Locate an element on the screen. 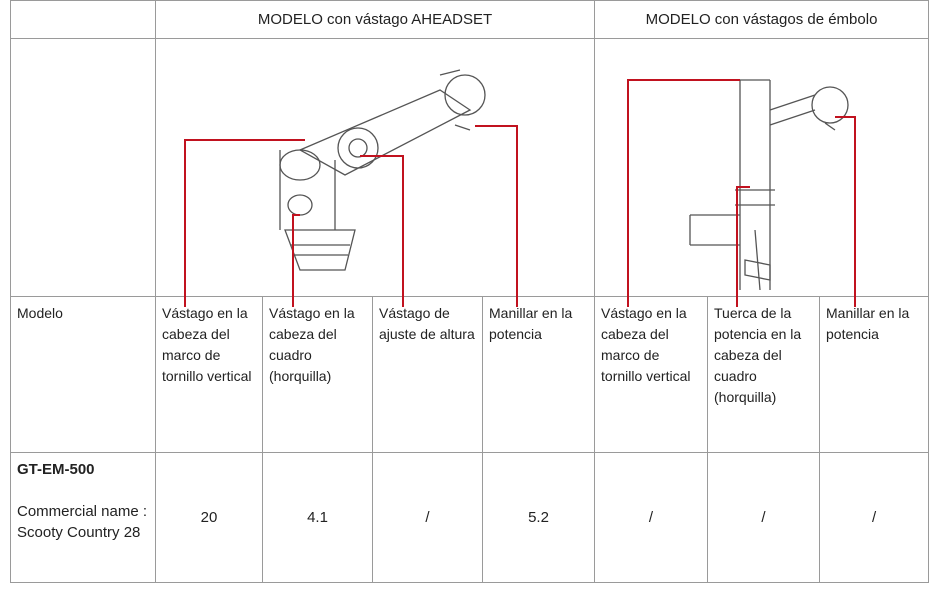 This screenshot has height=593, width=931. column-label: Vástago de ajuste de altura is located at coordinates (427, 374).